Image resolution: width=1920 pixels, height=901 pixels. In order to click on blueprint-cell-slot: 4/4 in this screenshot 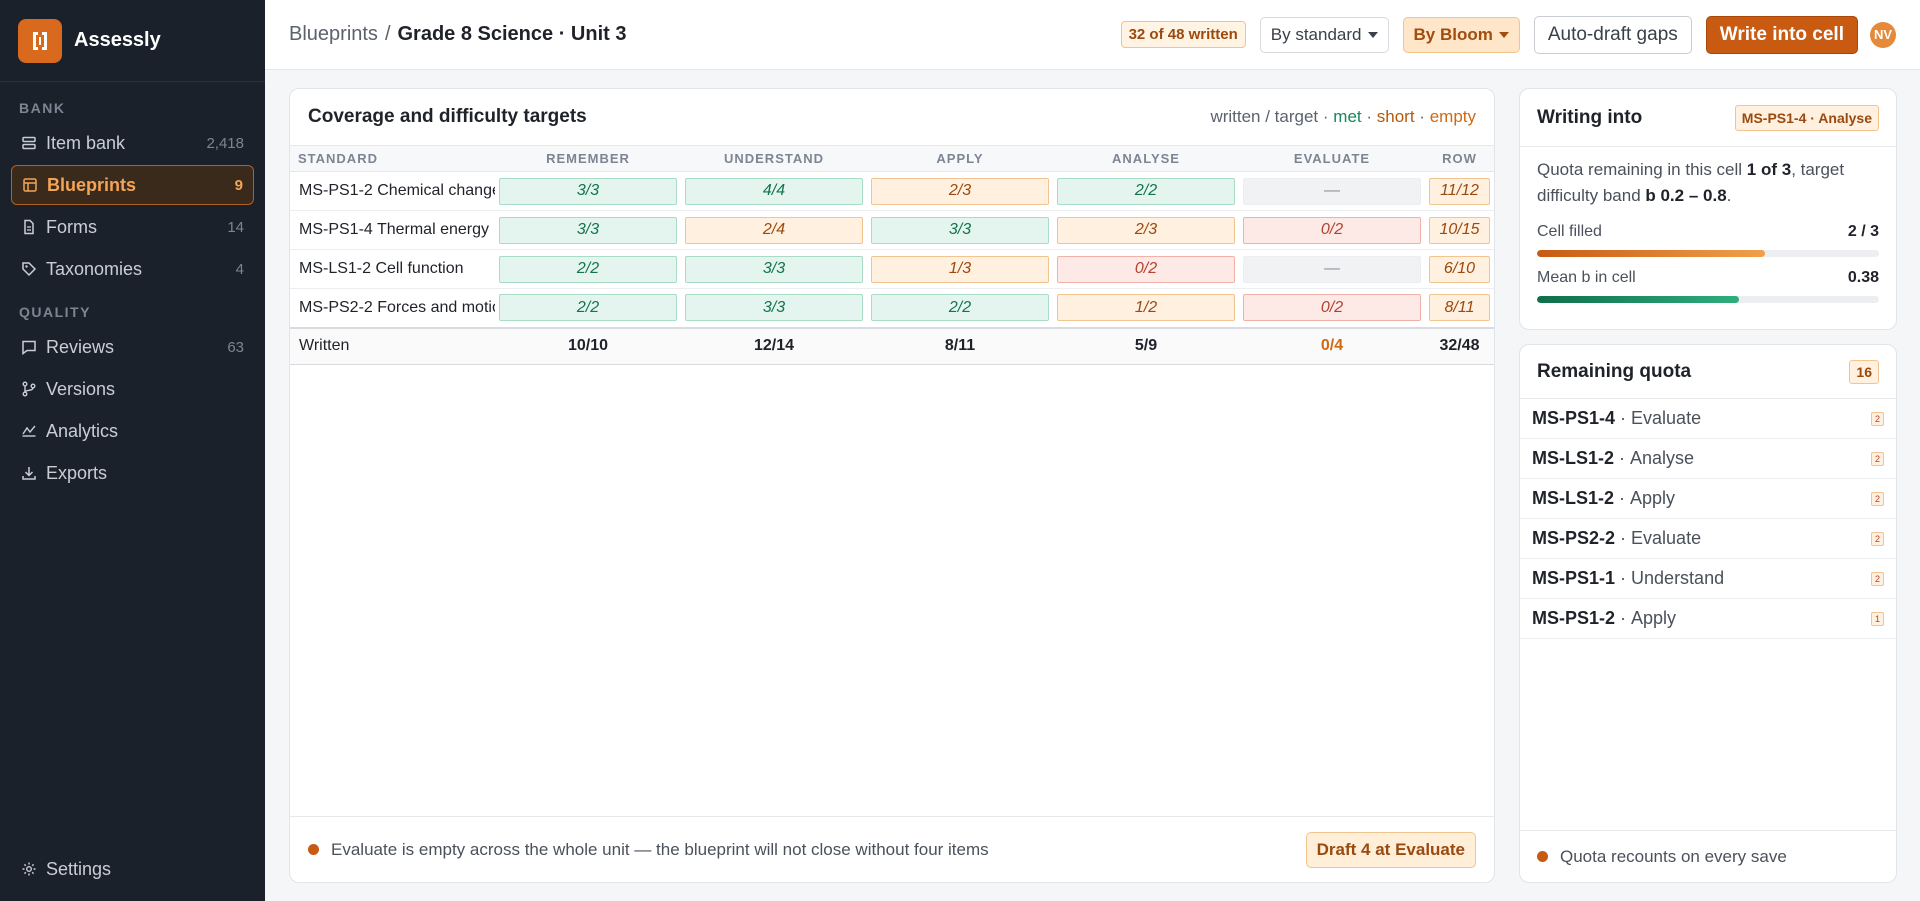, I will do `click(774, 191)`.